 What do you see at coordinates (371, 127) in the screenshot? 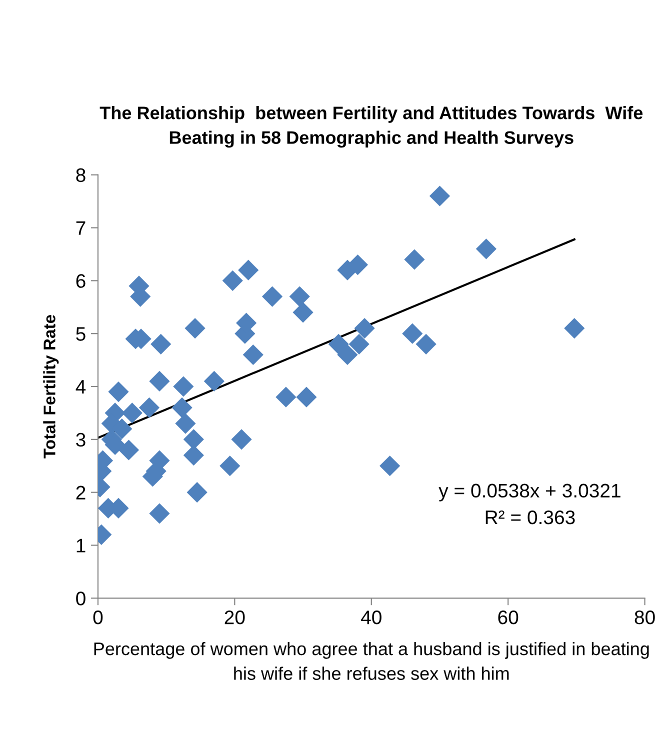
I see `chart-title: The Relationship between Fertility and Attitudes Towards Wife Beating in 58 Demographic and Health Surveys` at bounding box center [371, 127].